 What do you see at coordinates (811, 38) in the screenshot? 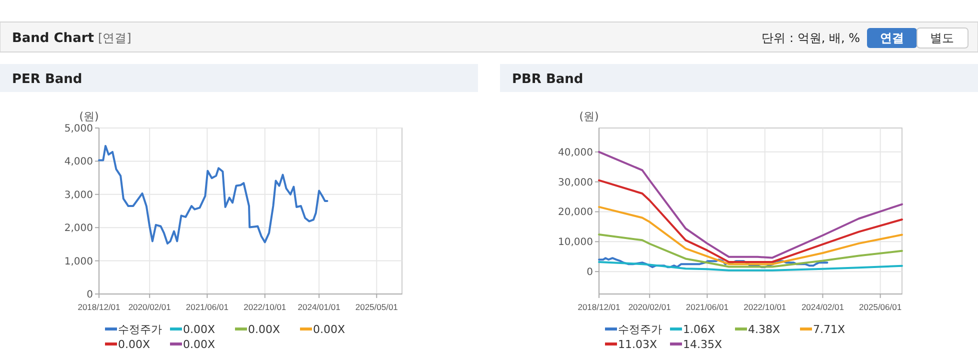
I see `text: 단위 : 억원, 배, %` at bounding box center [811, 38].